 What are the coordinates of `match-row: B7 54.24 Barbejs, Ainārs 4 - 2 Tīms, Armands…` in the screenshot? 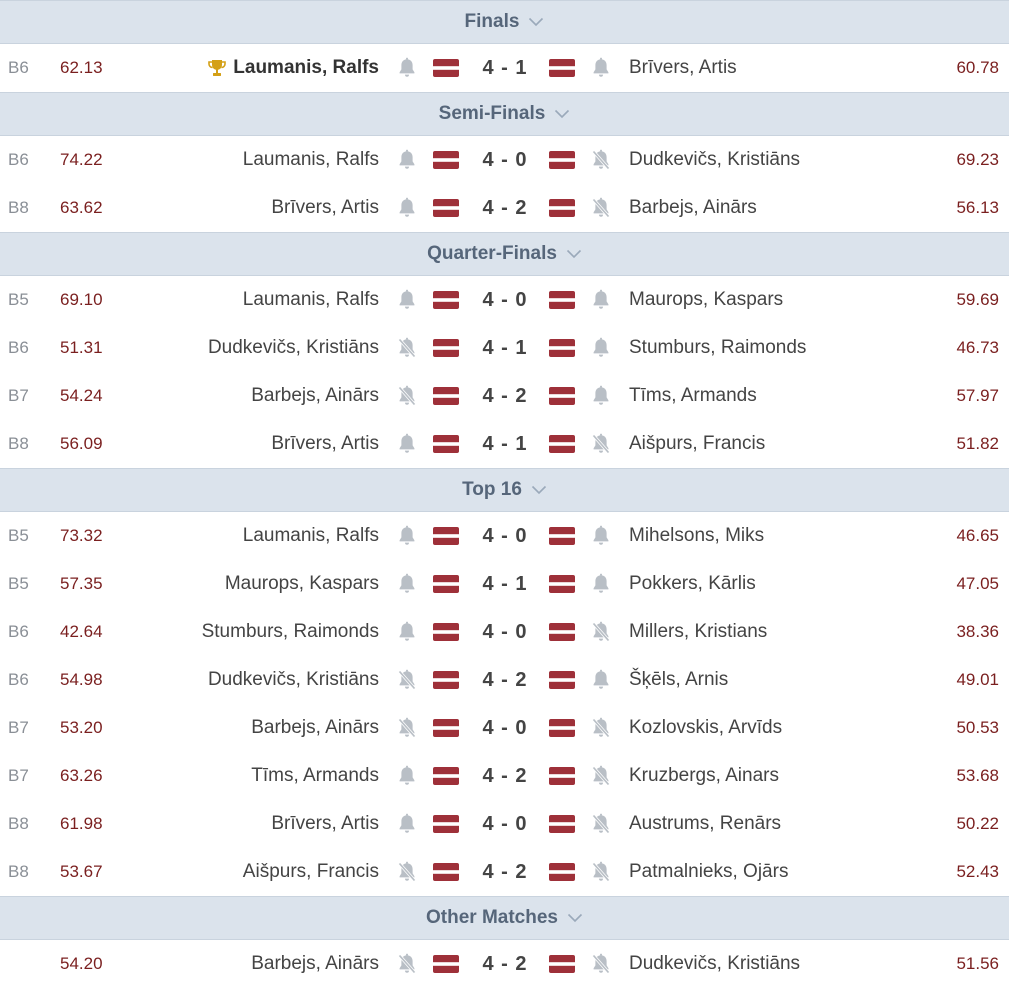 It's located at (504, 396).